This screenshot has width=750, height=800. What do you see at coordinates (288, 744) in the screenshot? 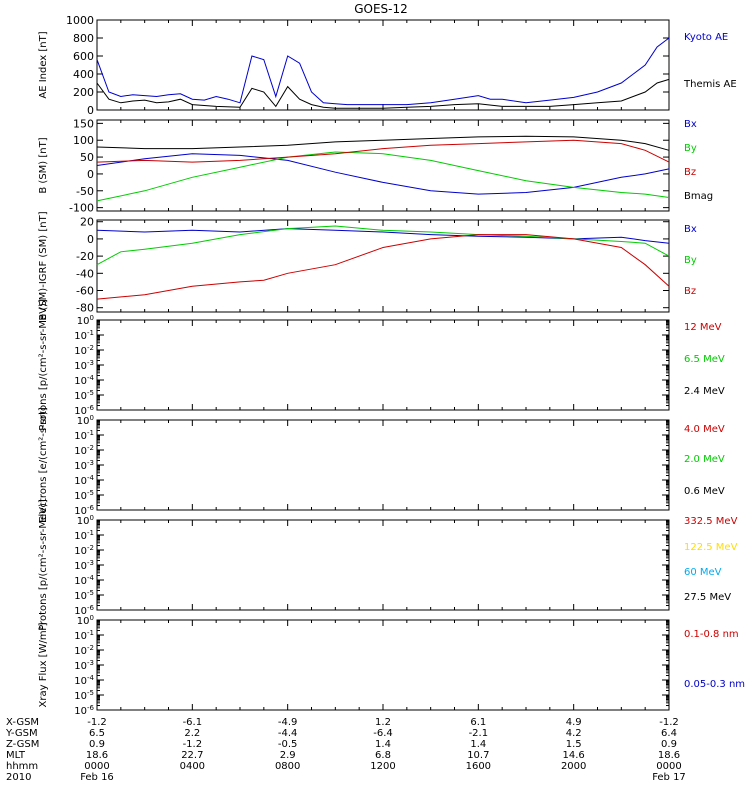
I see `axis-table-cell: -0.5` at bounding box center [288, 744].